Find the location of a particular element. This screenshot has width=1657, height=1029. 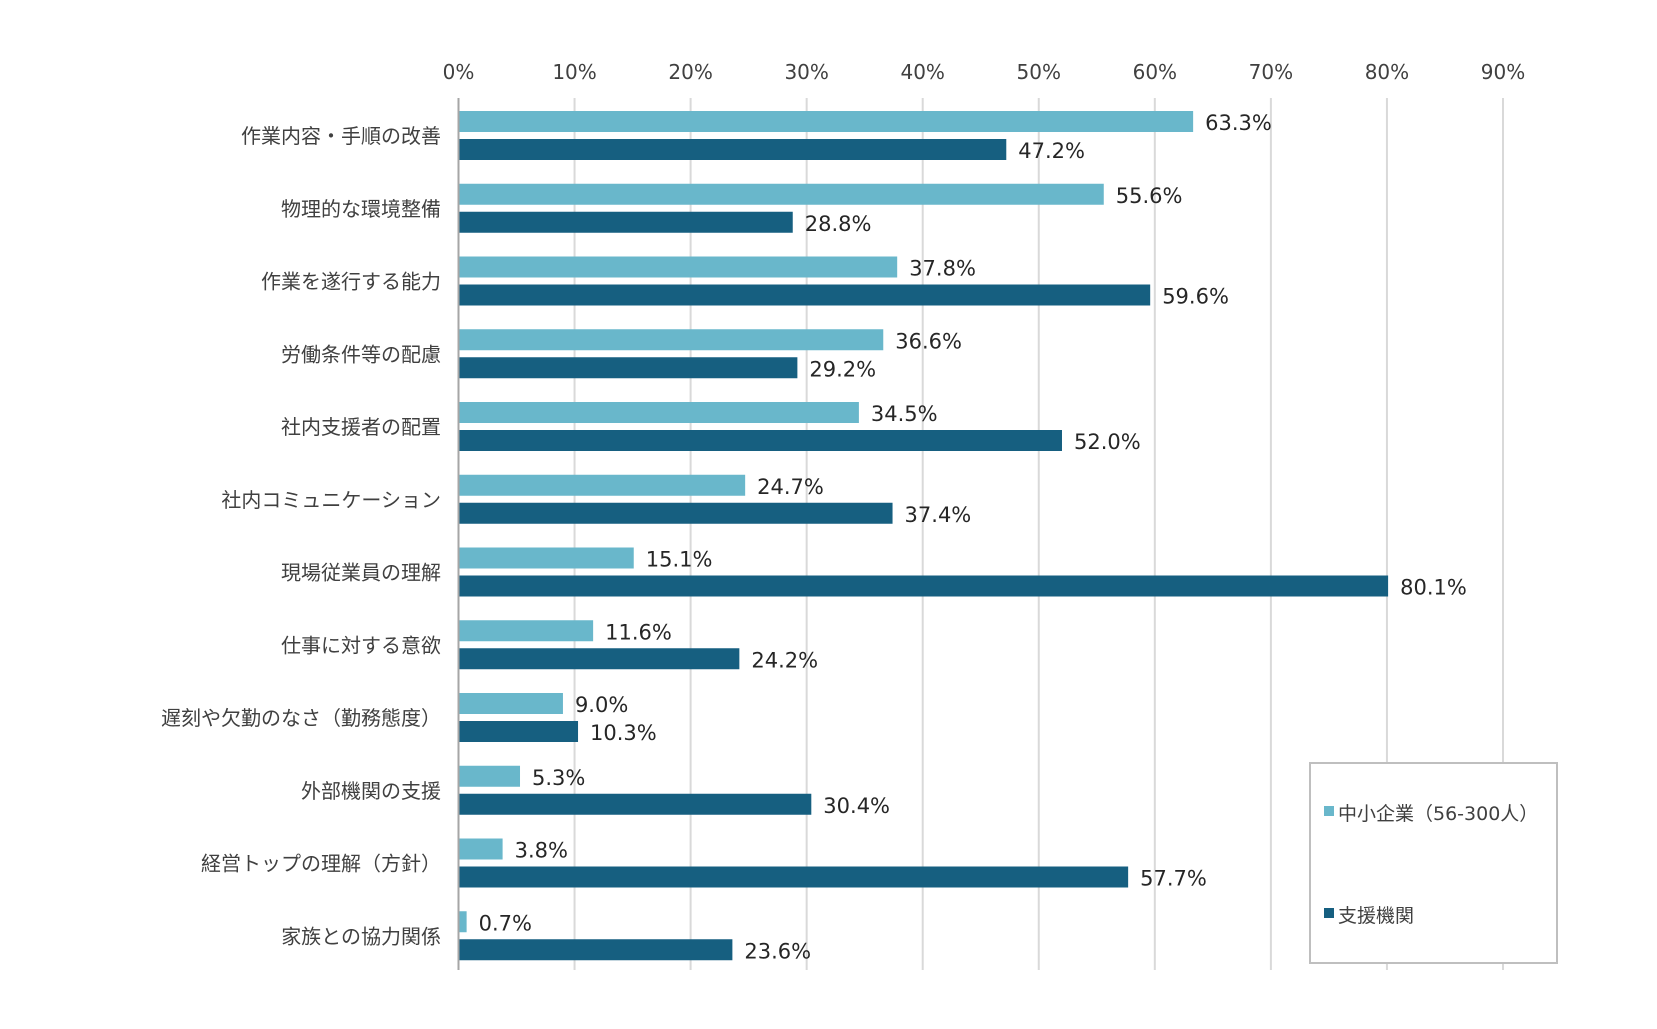

category-label: 社内コミュニケーション is located at coordinates (331, 500).